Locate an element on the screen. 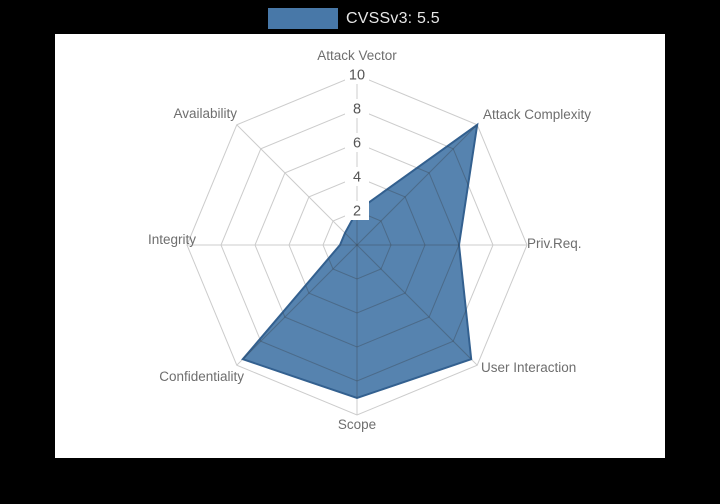  category-label: Priv.Req. is located at coordinates (554, 243).